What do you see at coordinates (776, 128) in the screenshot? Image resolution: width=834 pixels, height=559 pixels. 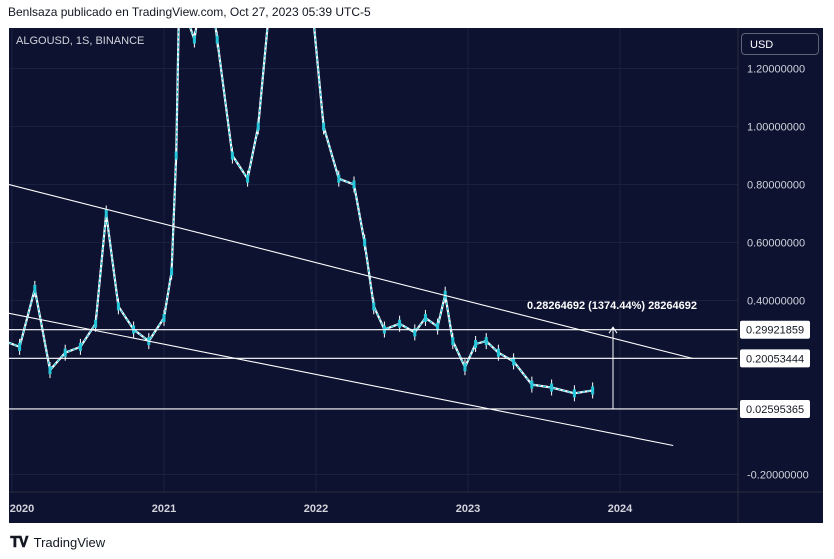 I see `y-tick-label: 1.00000000` at bounding box center [776, 128].